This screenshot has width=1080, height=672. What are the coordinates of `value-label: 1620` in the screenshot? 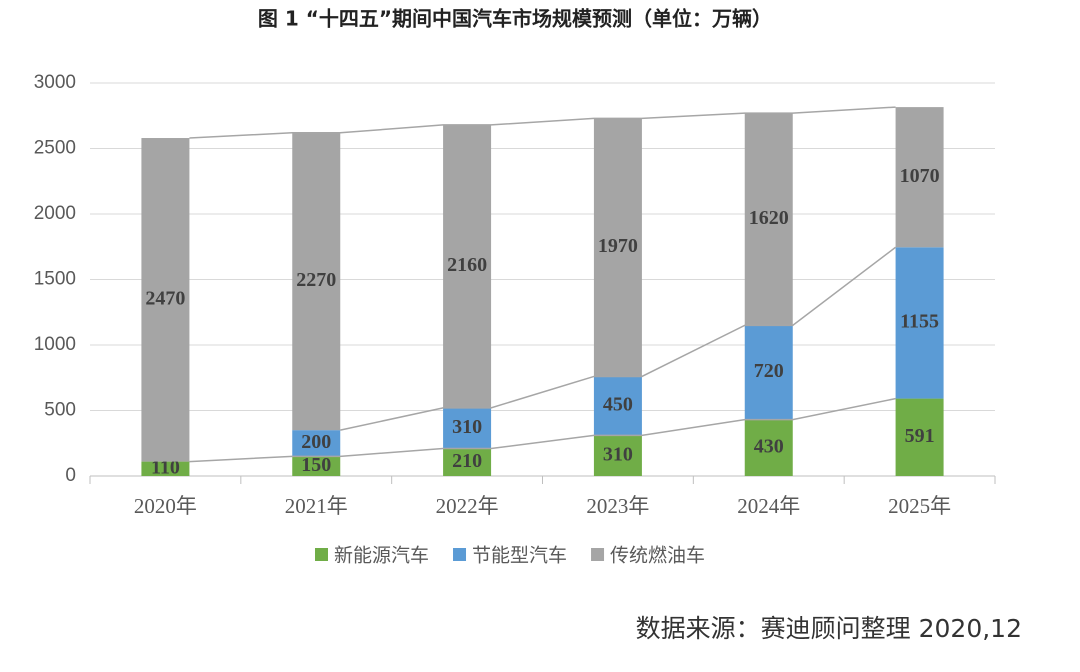 It's located at (769, 218).